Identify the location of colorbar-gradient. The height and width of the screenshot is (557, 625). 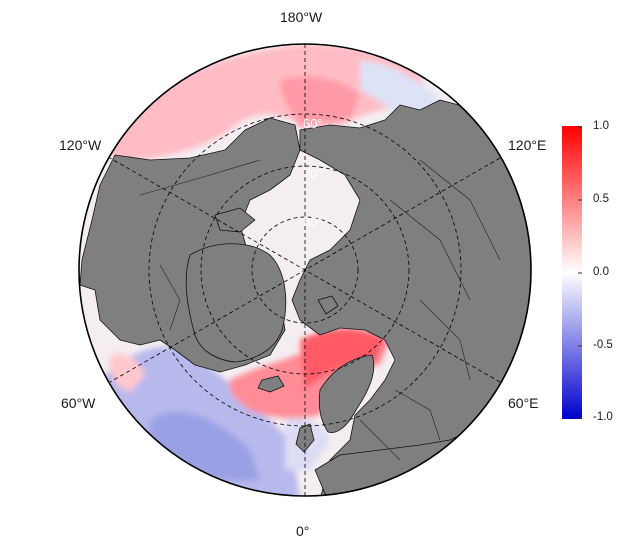
(572, 272).